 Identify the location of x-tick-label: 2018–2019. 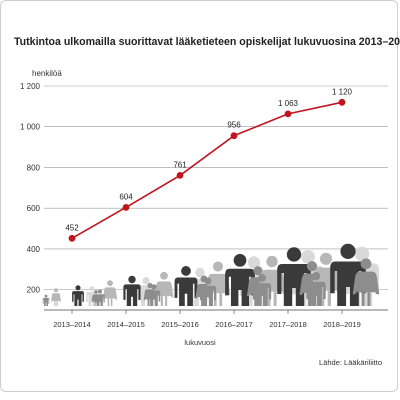
(342, 324).